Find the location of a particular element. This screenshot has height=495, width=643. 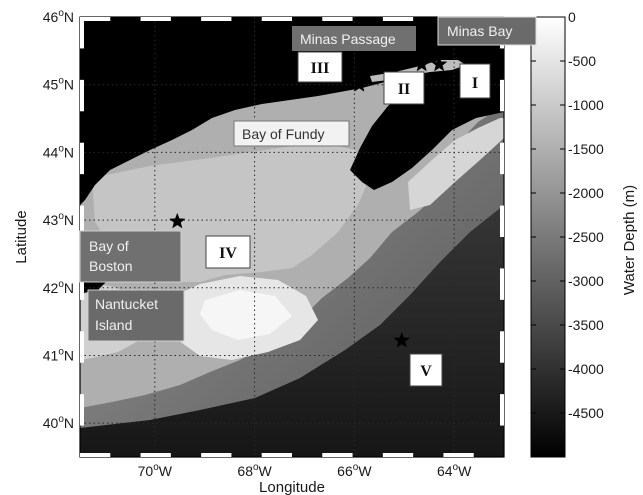

georges-bank-crest is located at coordinates (246, 315).